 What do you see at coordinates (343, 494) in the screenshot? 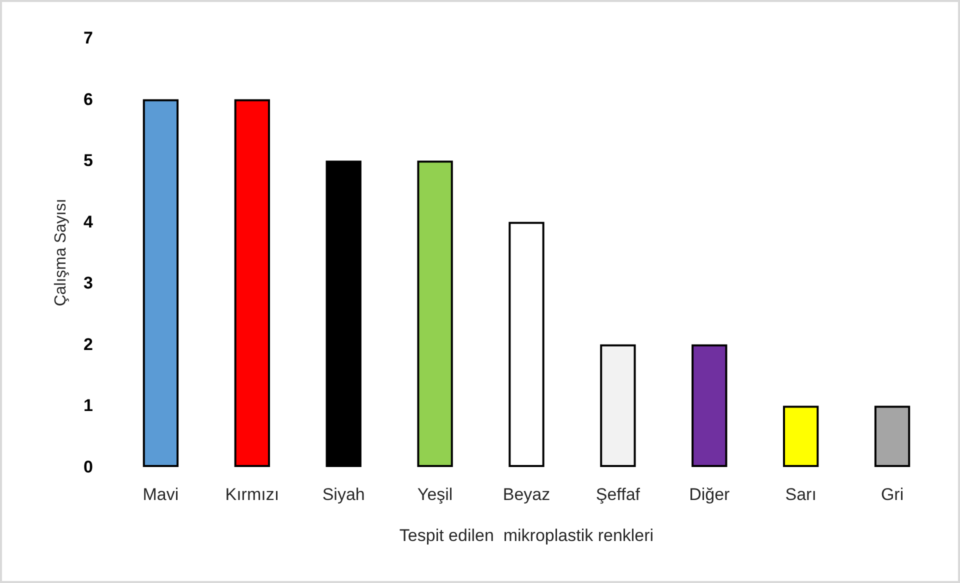
I see `x-tick-label: Siyah` at bounding box center [343, 494].